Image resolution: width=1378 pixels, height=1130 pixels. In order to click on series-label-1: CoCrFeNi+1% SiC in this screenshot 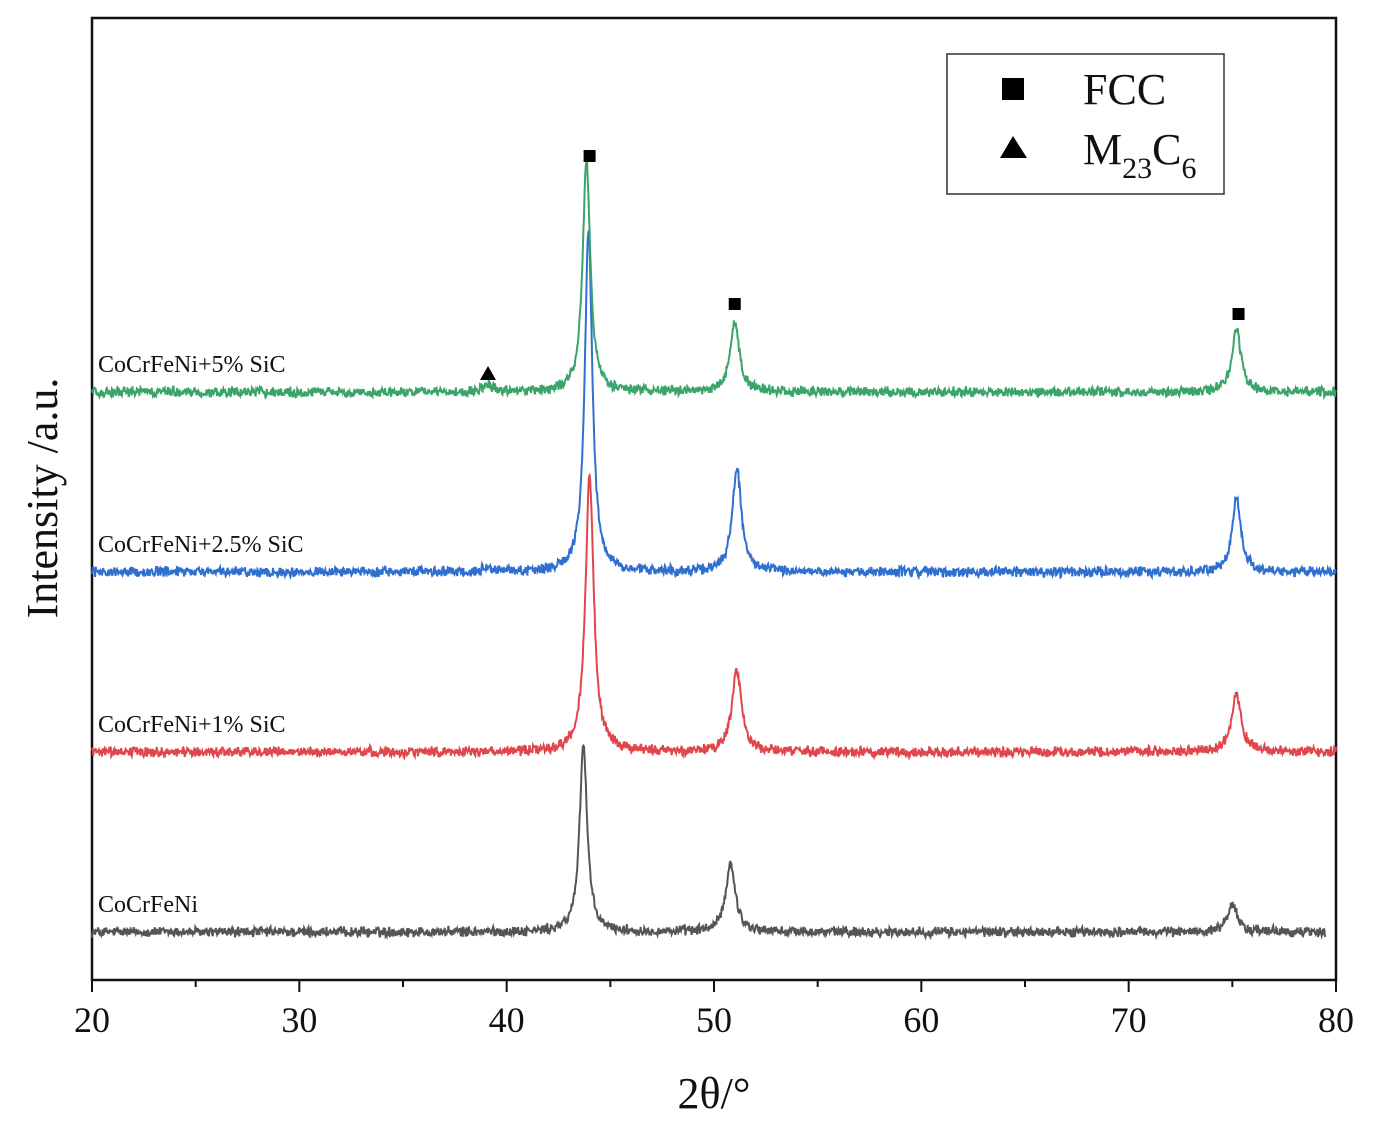, I will do `click(192, 725)`.